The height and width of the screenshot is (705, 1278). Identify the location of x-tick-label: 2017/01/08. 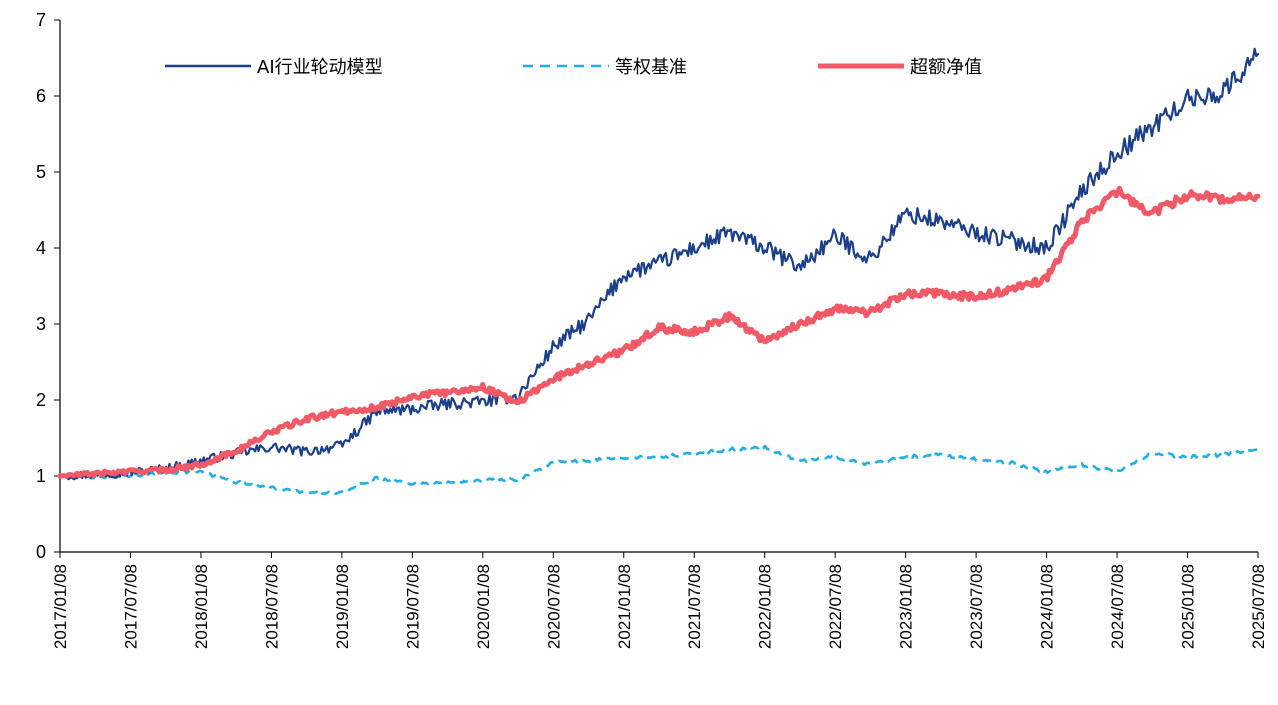
(60, 606).